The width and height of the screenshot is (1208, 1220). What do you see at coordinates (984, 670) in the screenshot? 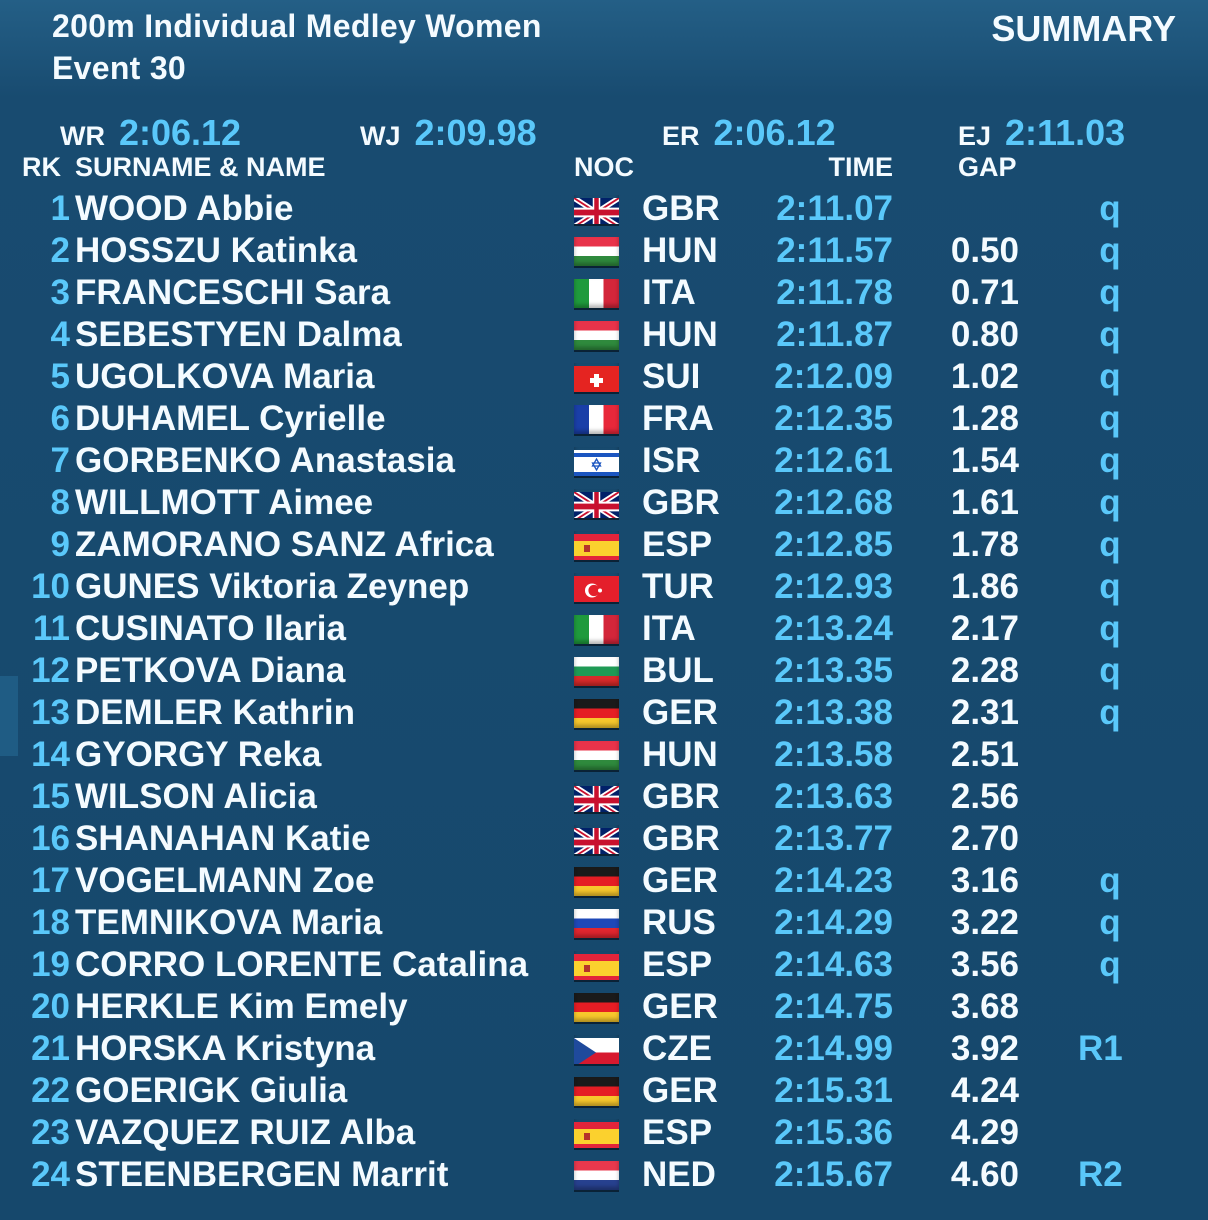
I see `gap: 2.28` at bounding box center [984, 670].